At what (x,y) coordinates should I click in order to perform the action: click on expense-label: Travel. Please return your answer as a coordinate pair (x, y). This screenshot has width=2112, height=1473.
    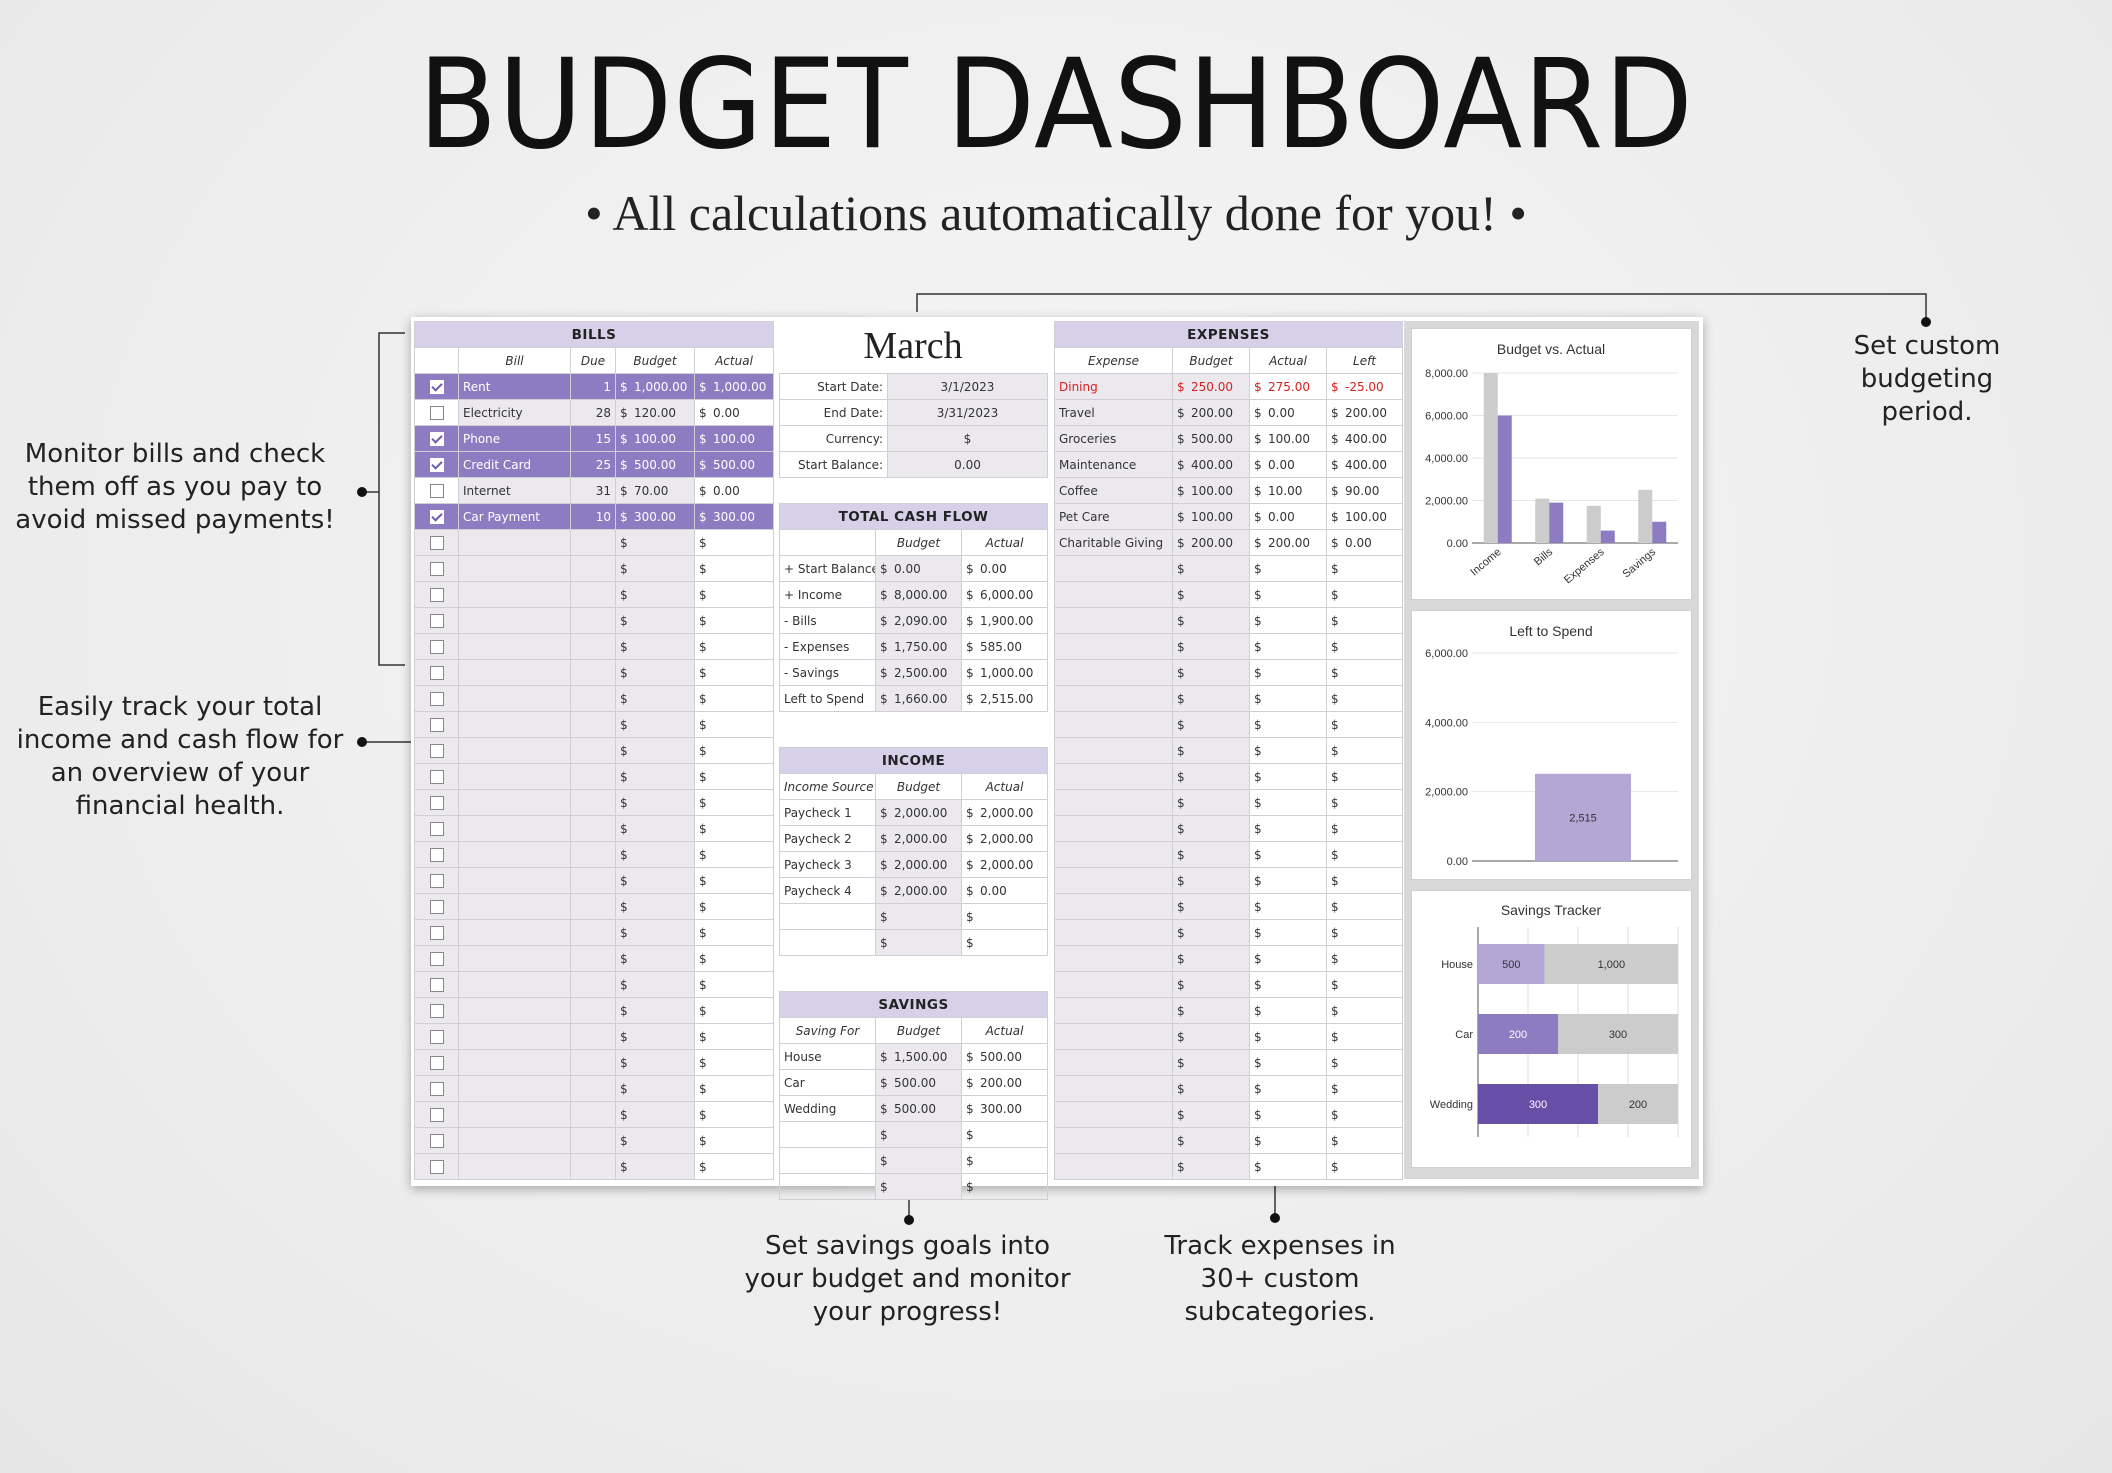
    Looking at the image, I should click on (1113, 412).